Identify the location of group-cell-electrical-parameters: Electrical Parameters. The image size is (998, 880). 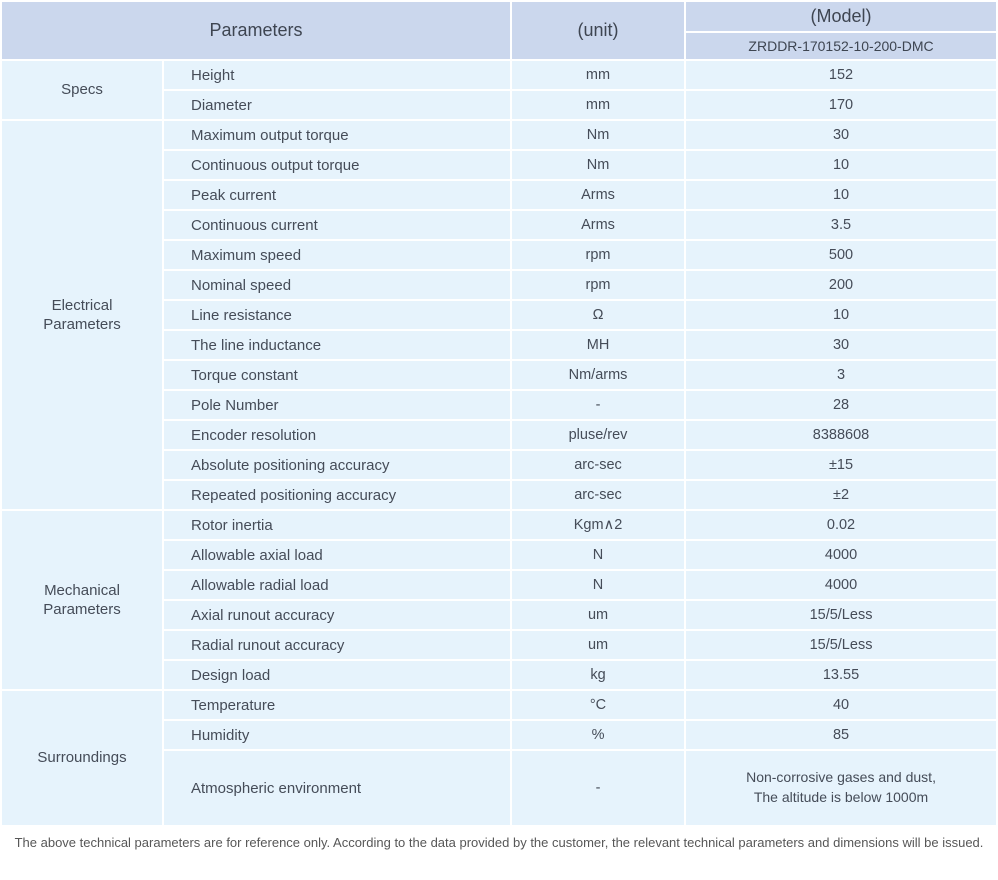
(82, 315).